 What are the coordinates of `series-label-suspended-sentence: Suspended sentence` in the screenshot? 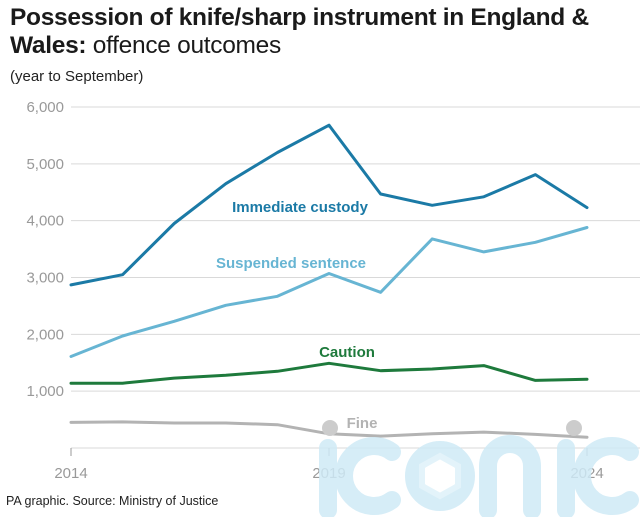 It's located at (291, 263).